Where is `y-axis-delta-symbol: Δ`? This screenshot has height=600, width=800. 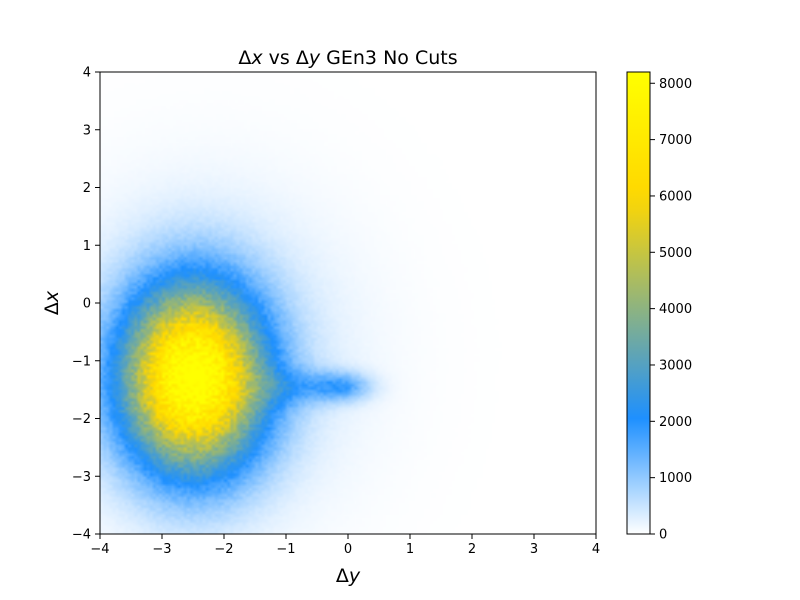
y-axis-delta-symbol: Δ is located at coordinates (52, 308).